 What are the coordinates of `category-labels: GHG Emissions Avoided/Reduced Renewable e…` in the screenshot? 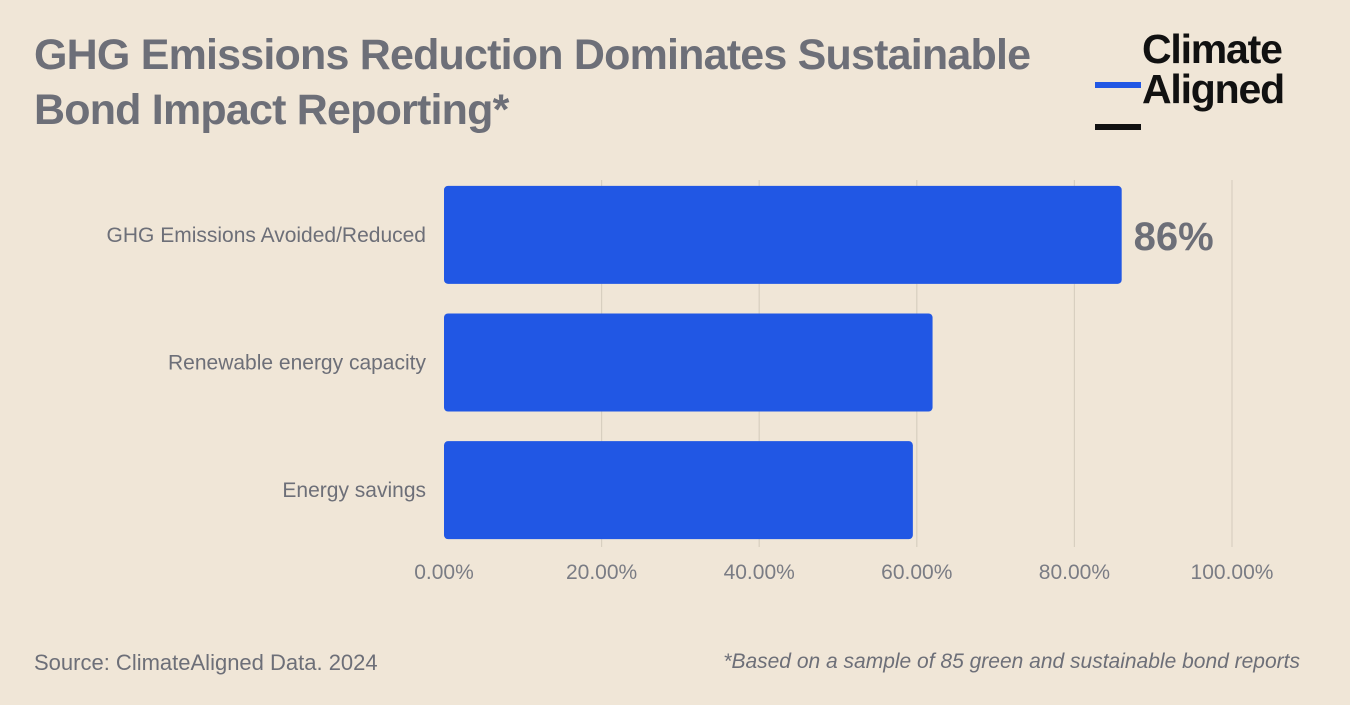 It's located at (267, 363).